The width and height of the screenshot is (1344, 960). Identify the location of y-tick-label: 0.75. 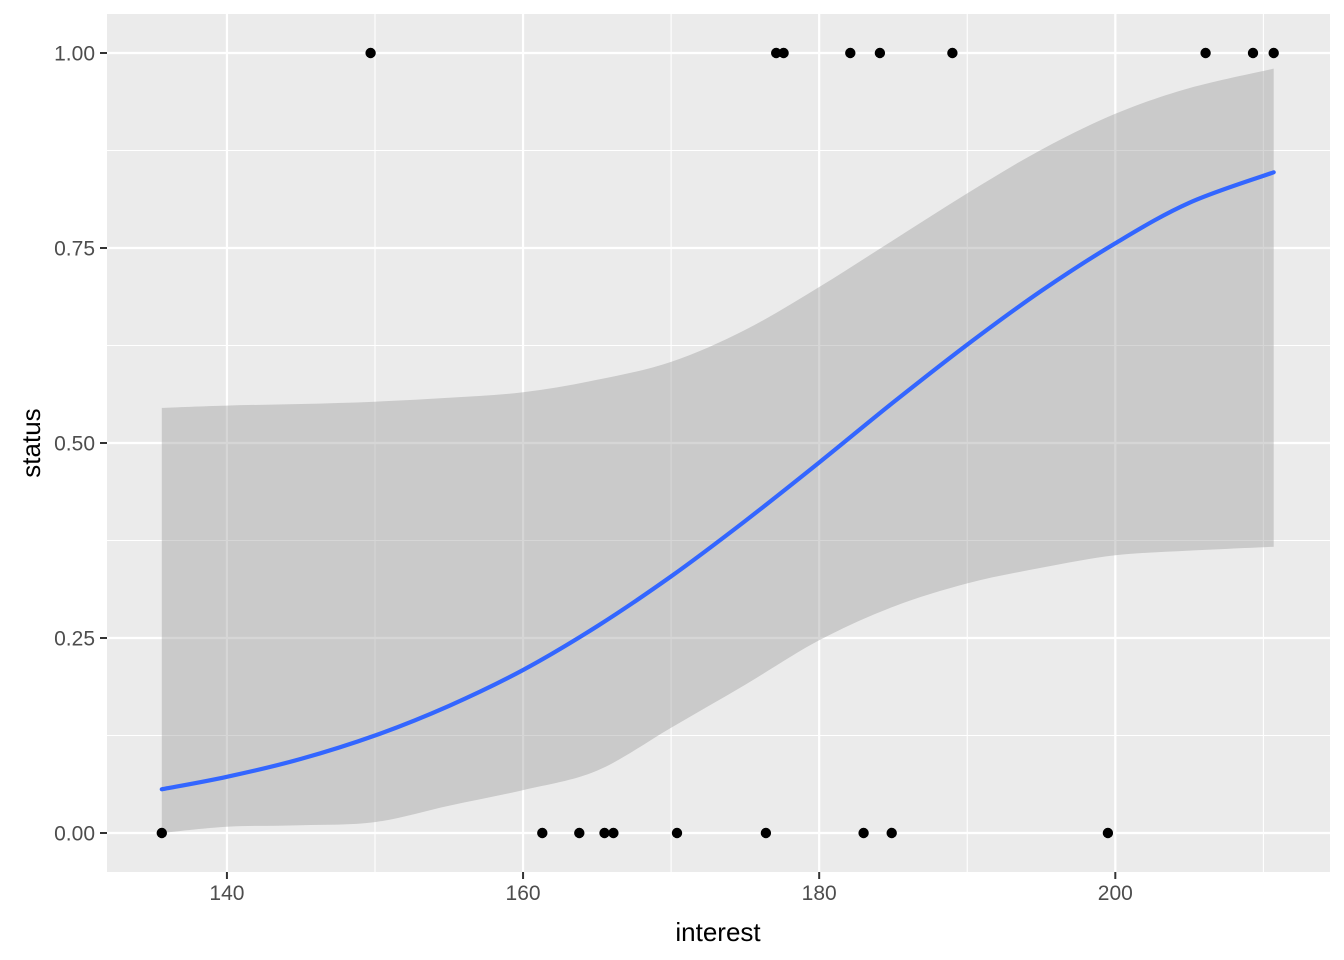
(74, 249).